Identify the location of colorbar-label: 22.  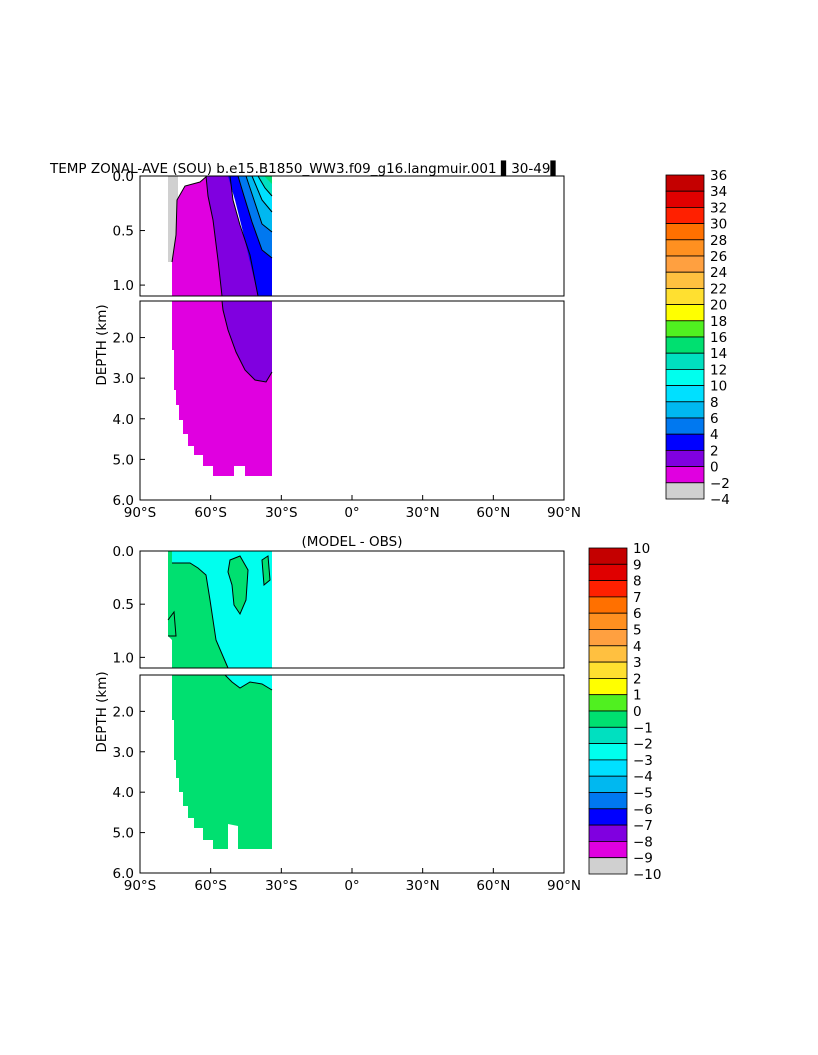
(718, 289).